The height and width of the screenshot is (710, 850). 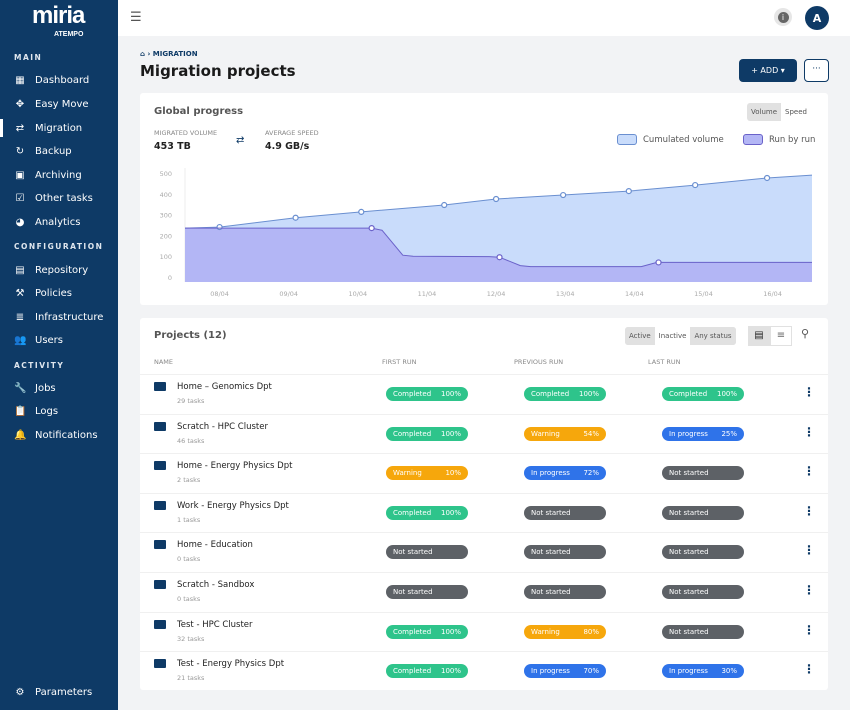 I want to click on add-button: + ADD ▾, so click(x=768, y=70).